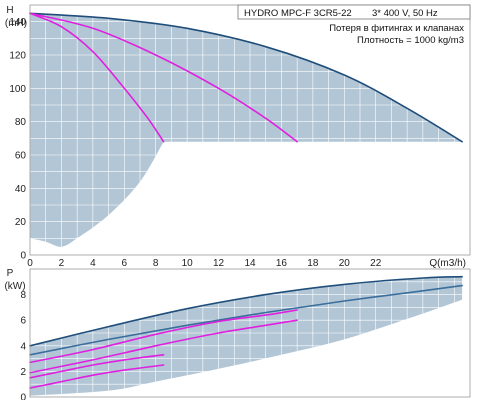  Describe the element at coordinates (298, 13) in the screenshot. I see `pump-model-label: HYDRO MPC-F 3CR5-22` at that location.